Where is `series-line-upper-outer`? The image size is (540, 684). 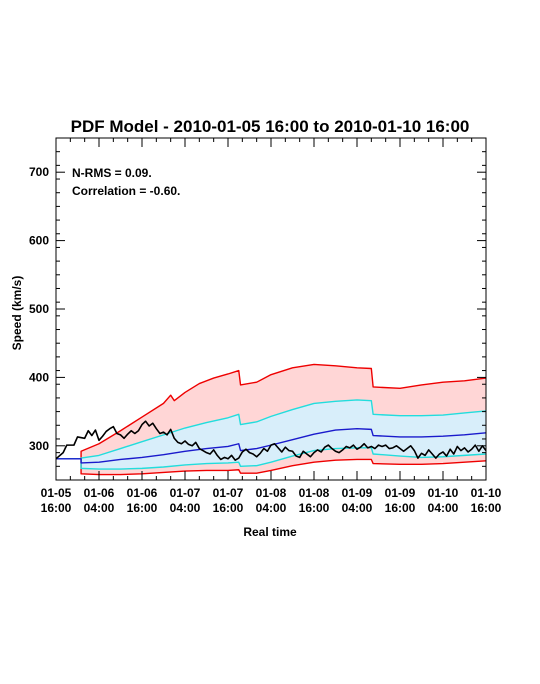
series-line-upper-outer is located at coordinates (271, 411).